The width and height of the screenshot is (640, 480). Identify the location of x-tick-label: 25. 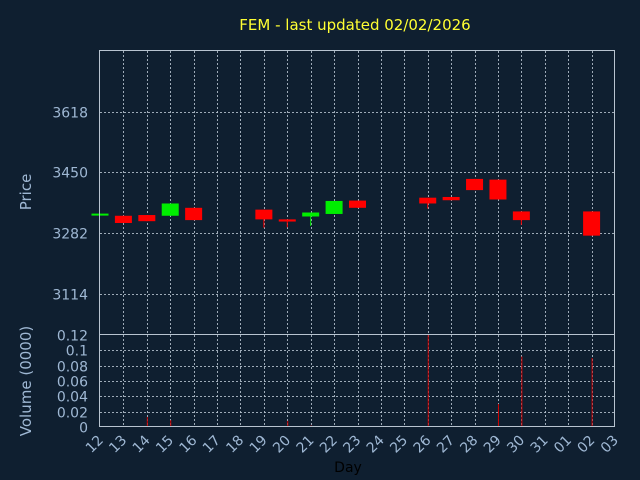
(399, 445).